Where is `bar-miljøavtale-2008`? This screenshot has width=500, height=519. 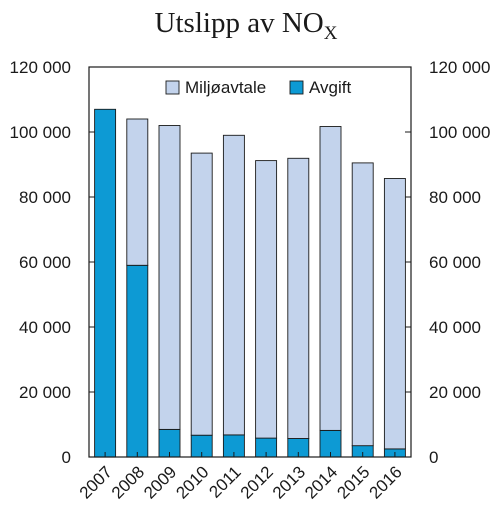 bar-miljøavtale-2008 is located at coordinates (137, 192).